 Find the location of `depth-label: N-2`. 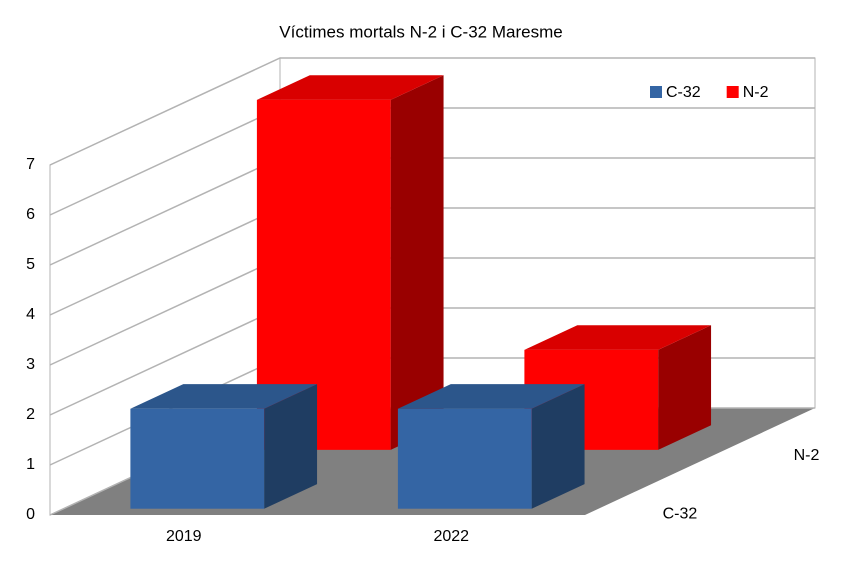

depth-label: N-2 is located at coordinates (807, 455).